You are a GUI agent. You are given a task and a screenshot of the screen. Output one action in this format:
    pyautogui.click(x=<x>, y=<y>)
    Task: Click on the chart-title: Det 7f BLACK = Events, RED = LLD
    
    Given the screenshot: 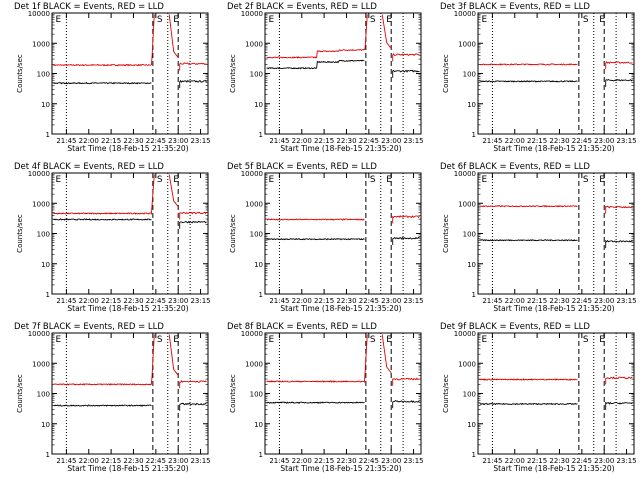 What is the action you would take?
    pyautogui.click(x=89, y=327)
    